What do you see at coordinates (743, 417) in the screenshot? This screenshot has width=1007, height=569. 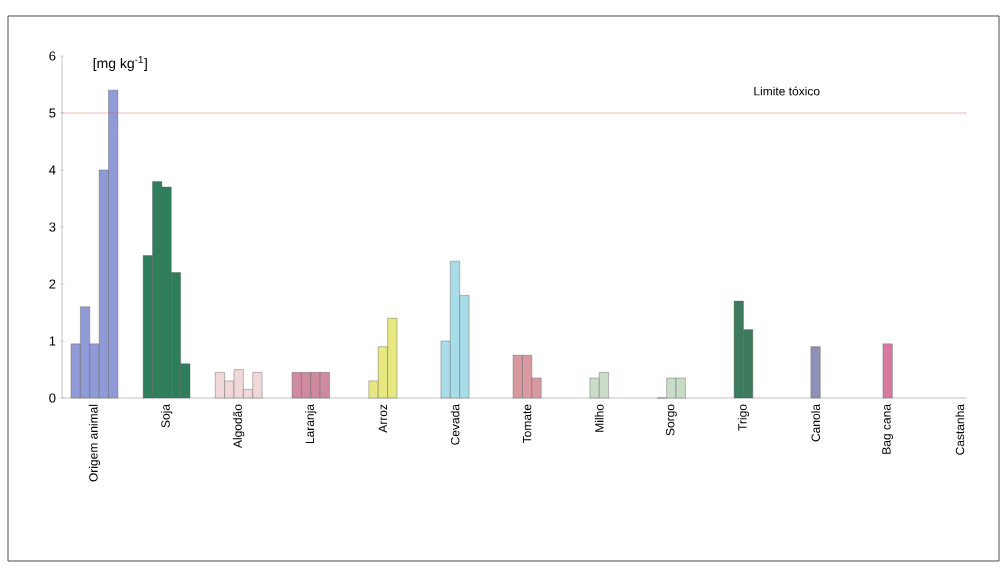 I see `x-tick-label: Trigo` at bounding box center [743, 417].